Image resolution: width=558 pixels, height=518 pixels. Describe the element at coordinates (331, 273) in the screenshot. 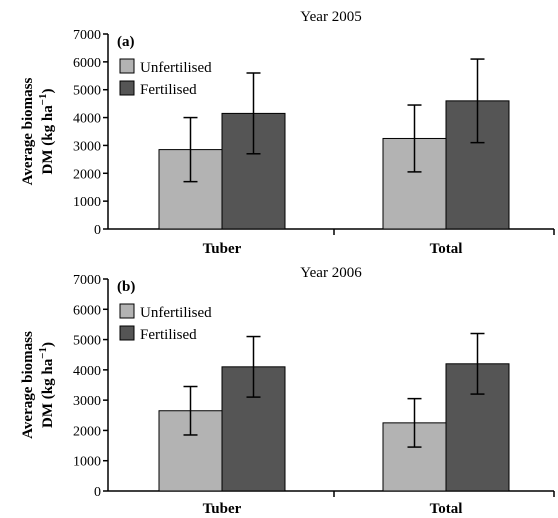

I see `chart-title: Year 2006` at that location.